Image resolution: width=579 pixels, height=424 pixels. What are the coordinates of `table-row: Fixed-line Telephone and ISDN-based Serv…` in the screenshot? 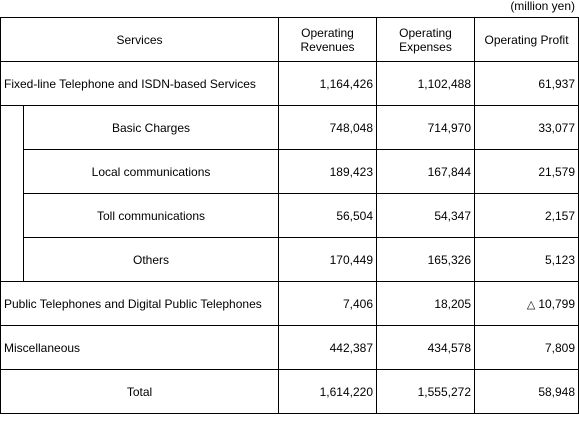 It's located at (289, 83).